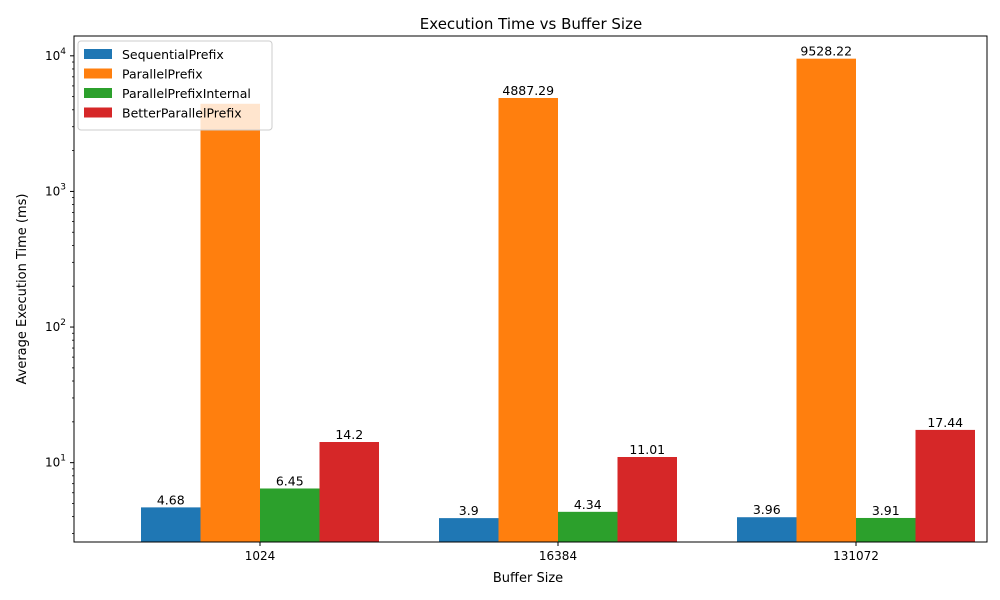 The width and height of the screenshot is (1000, 600). What do you see at coordinates (171, 499) in the screenshot?
I see `data-label-SequentialPrefix-1024: 4.68` at bounding box center [171, 499].